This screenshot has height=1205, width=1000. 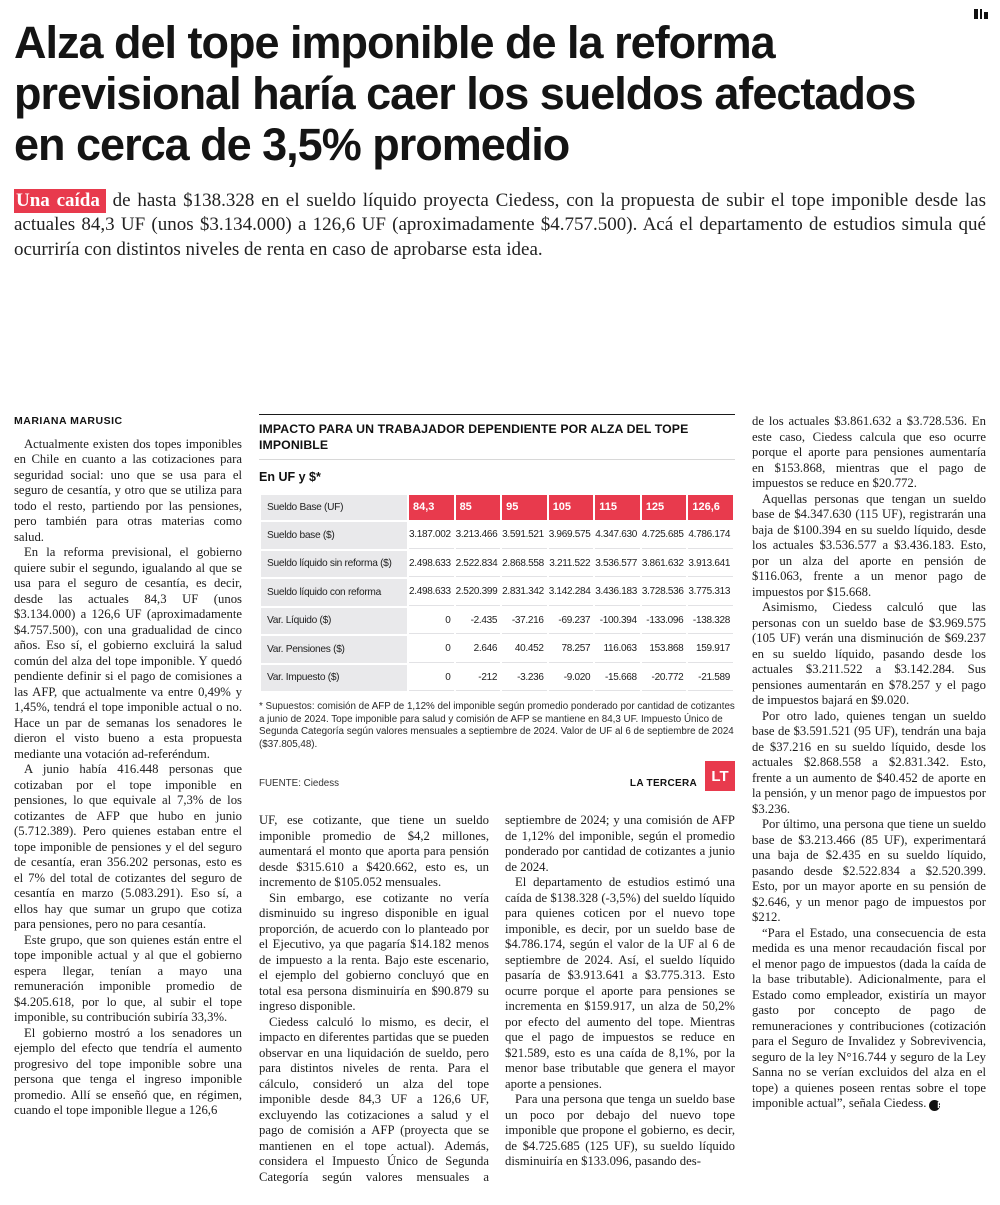 I want to click on end-mark-icon: P, so click(x=936, y=1106).